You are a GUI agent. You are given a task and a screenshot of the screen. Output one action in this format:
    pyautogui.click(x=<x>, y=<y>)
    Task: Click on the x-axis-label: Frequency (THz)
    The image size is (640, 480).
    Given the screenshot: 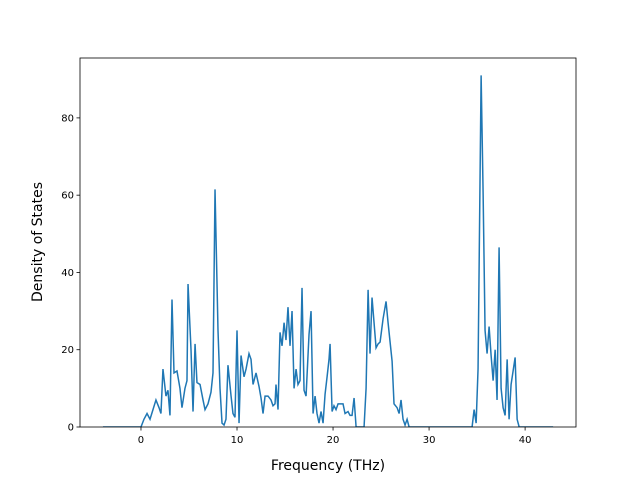 What is the action you would take?
    pyautogui.click(x=328, y=466)
    